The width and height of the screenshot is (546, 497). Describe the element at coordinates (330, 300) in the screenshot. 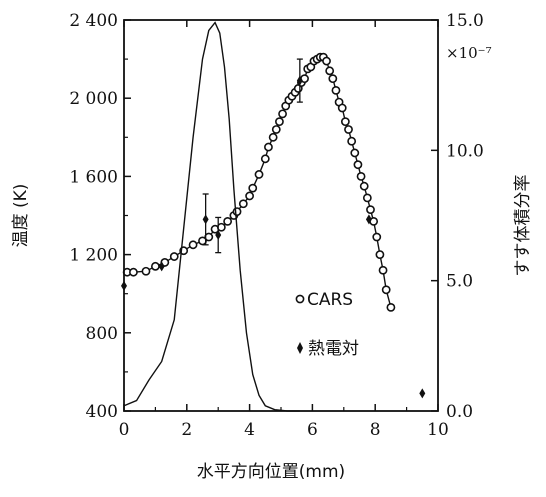

I see `legend-label-cars: CARS` at that location.